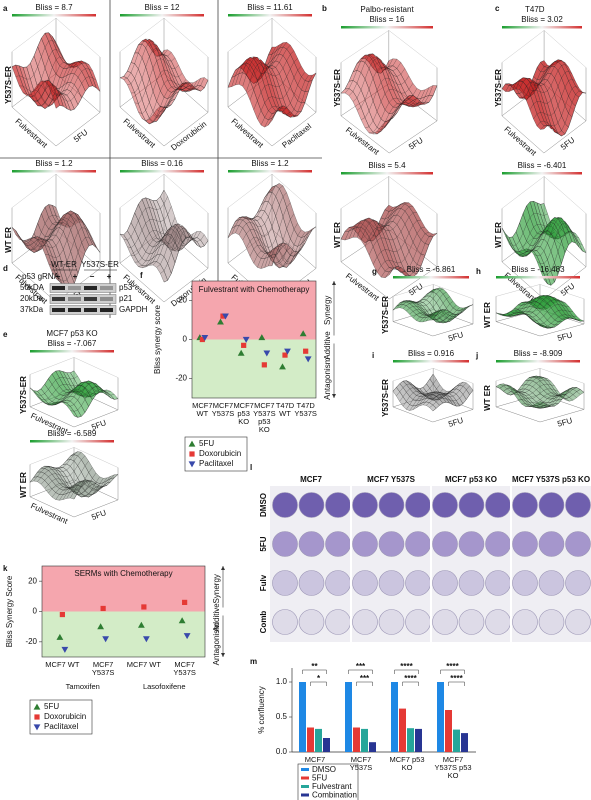  I want to click on y-tick-label: 0, so click(35, 611).